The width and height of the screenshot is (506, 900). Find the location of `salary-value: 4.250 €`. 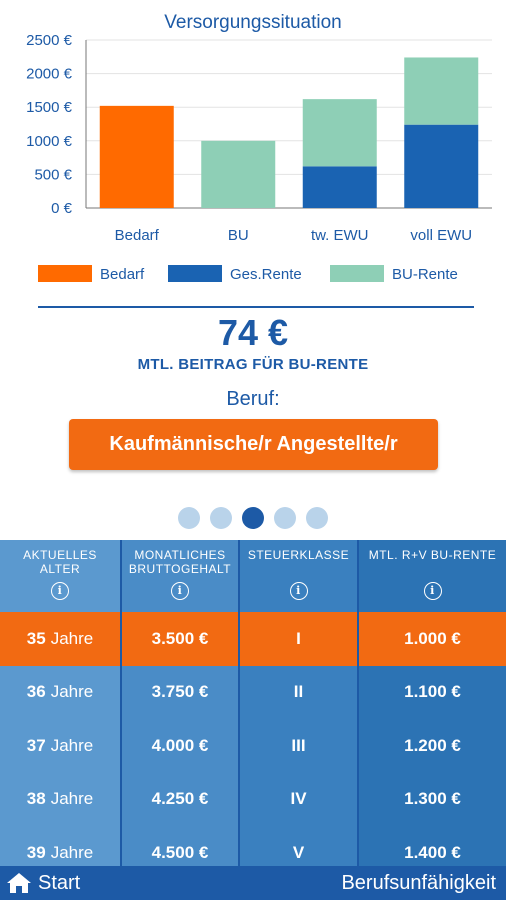

salary-value: 4.250 € is located at coordinates (180, 799).